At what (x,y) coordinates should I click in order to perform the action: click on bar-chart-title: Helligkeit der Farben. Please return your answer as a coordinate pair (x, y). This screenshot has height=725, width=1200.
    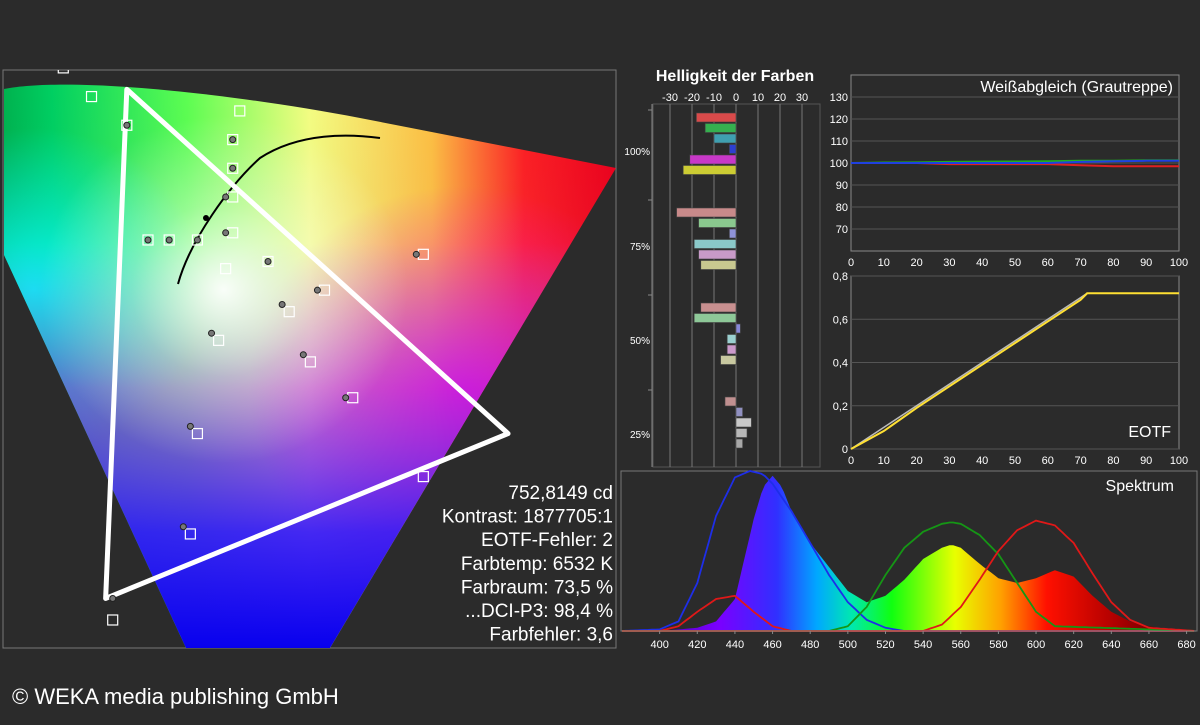
    Looking at the image, I should click on (735, 76).